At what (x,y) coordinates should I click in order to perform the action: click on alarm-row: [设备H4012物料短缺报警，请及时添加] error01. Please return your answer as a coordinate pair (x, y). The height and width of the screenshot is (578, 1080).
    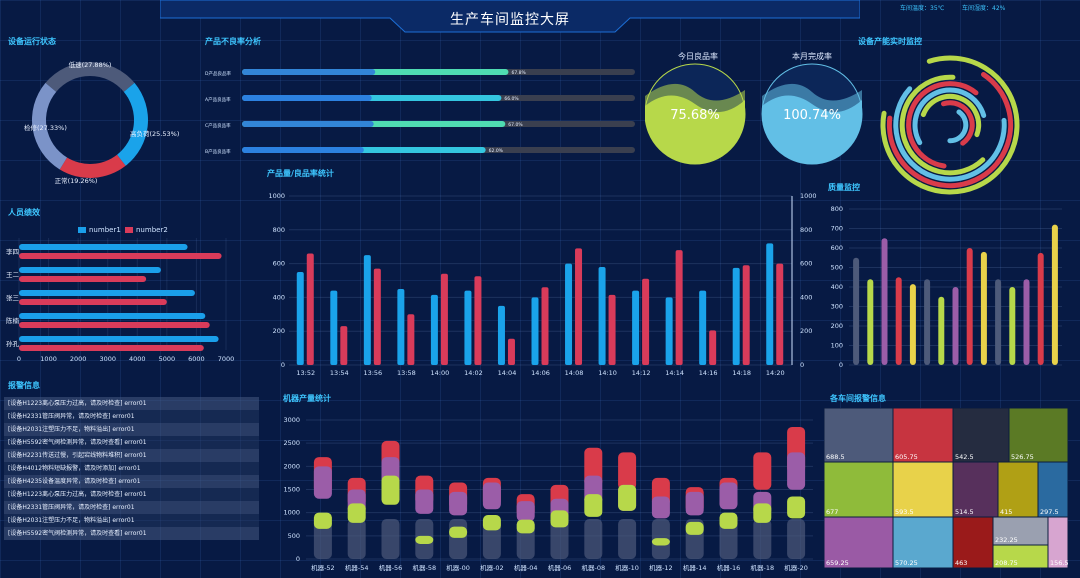
    Looking at the image, I should click on (131, 468).